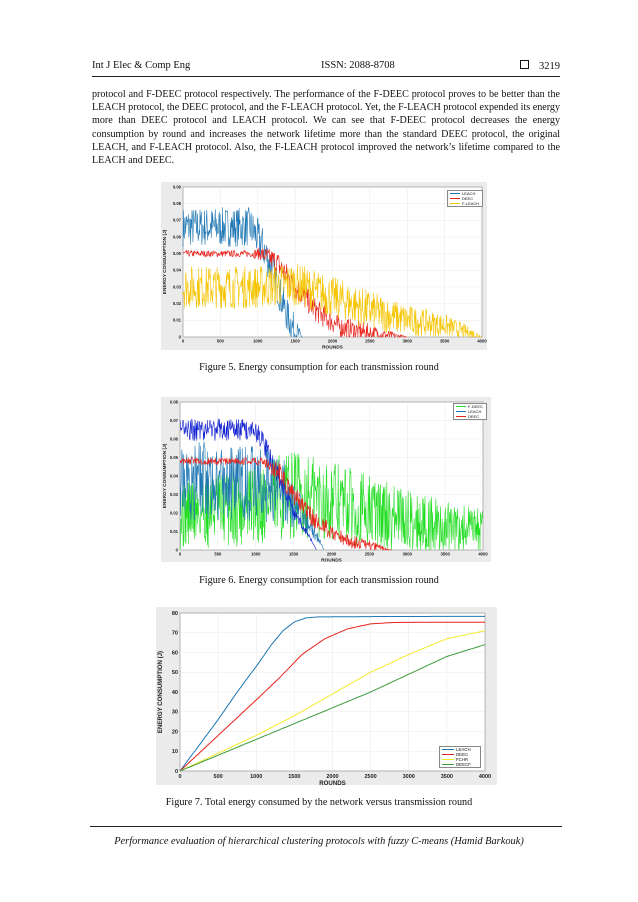  Describe the element at coordinates (177, 186) in the screenshot. I see `y-tick-label: 0.09` at that location.